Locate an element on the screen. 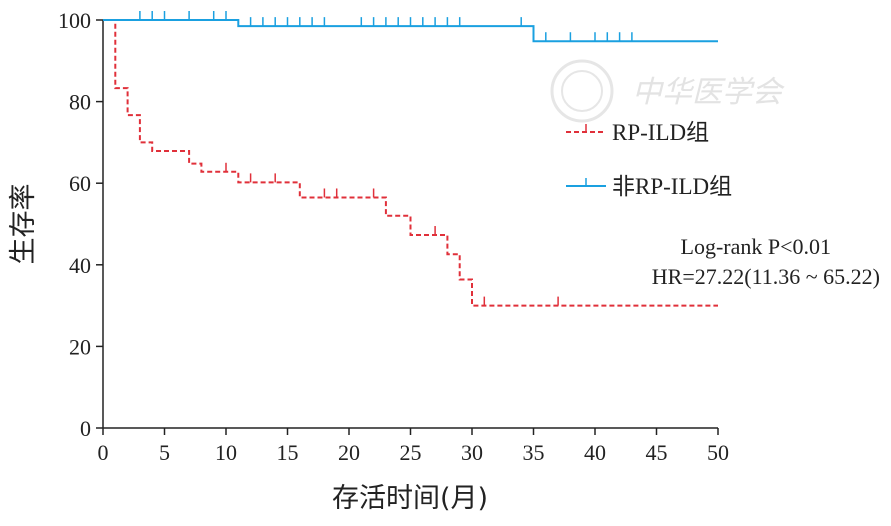 The height and width of the screenshot is (526, 891). logrank-annotation: Log-rank P<0.01 is located at coordinates (756, 246).